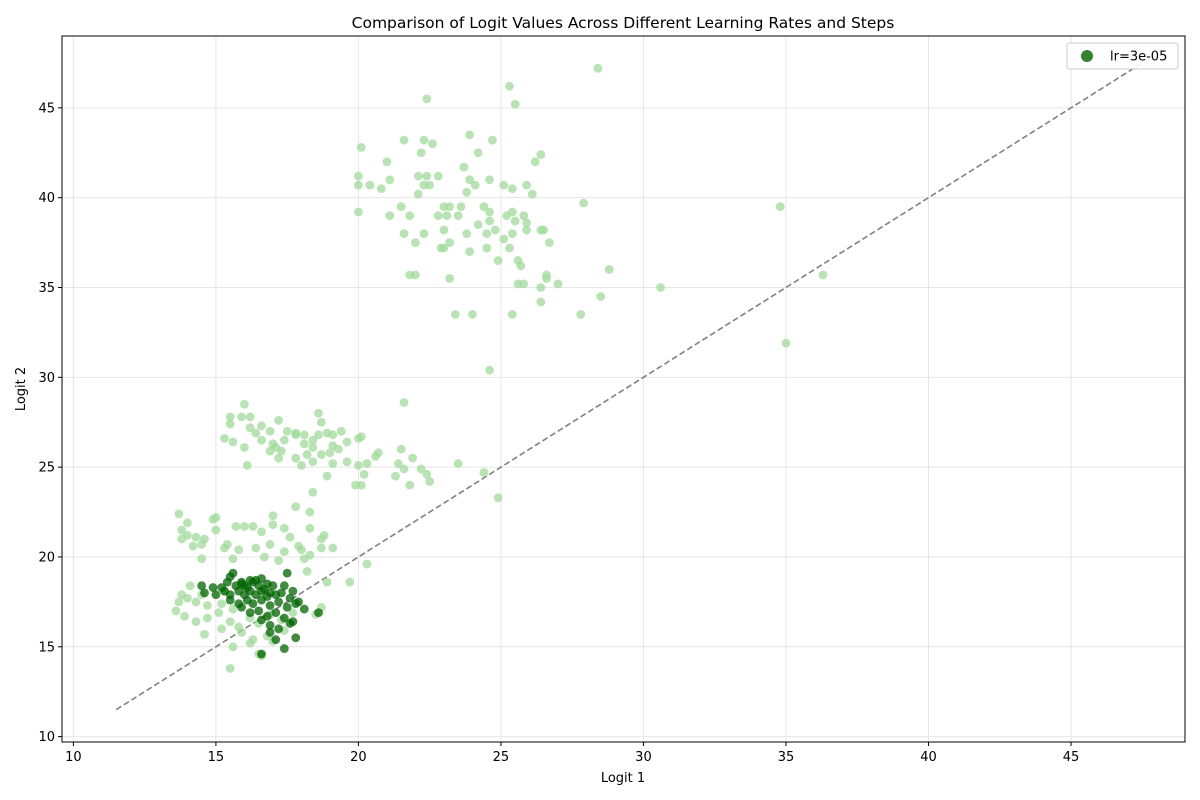 This screenshot has height=800, width=1200. Describe the element at coordinates (786, 757) in the screenshot. I see `x-tick-label: 35` at that location.